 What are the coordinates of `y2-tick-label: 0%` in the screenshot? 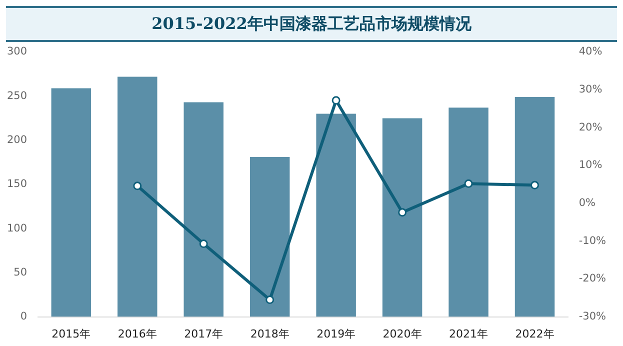 It's located at (587, 203).